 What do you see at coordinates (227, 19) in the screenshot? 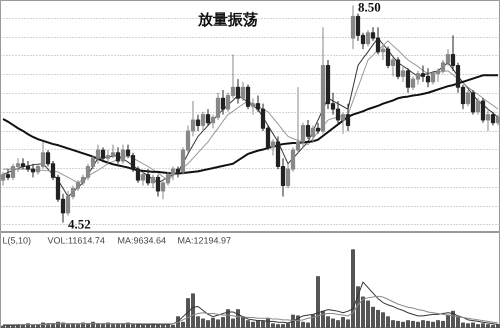
I see `text: 放量振荡` at bounding box center [227, 19].